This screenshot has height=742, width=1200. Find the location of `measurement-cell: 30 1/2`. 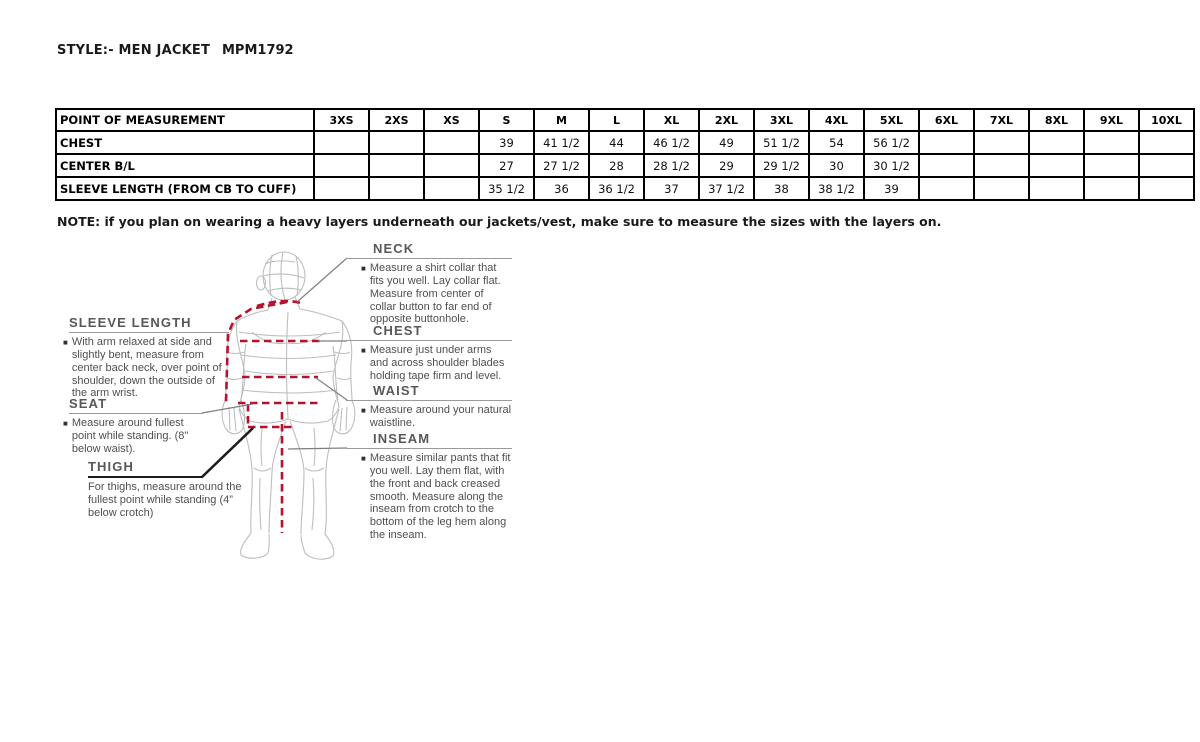

measurement-cell: 30 1/2 is located at coordinates (891, 165).